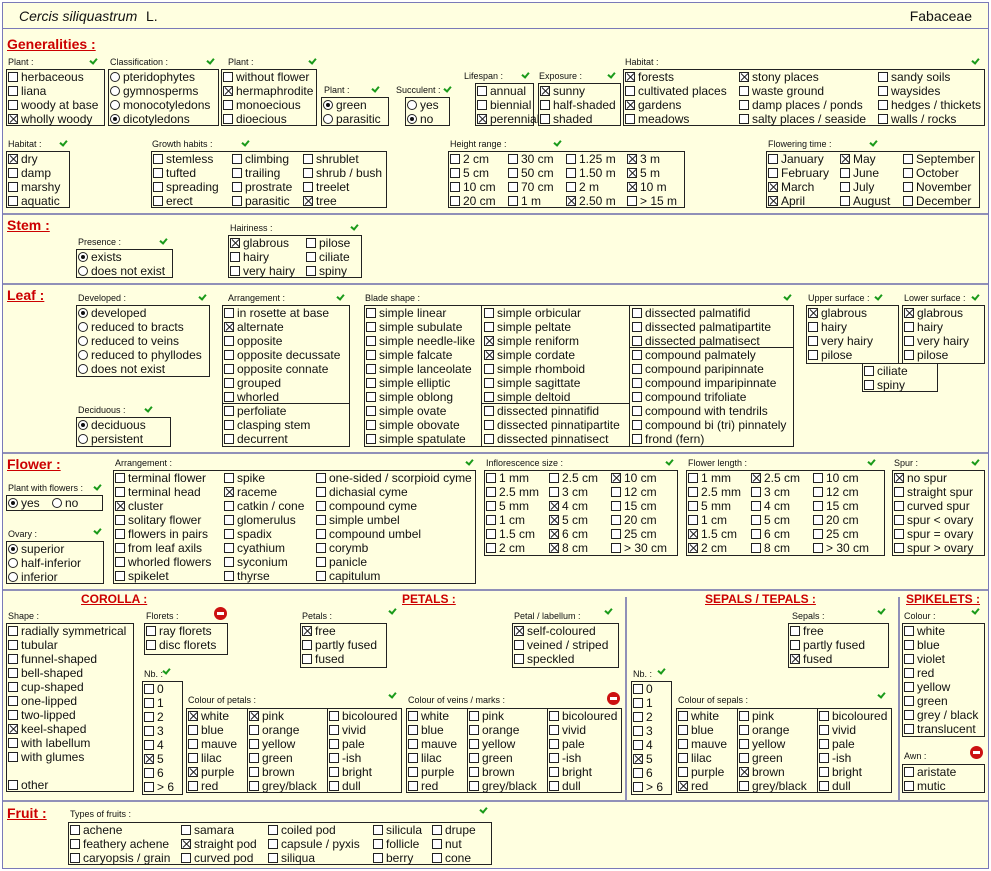 The width and height of the screenshot is (991, 871). I want to click on option-height_a: 10 cm, so click(473, 187).